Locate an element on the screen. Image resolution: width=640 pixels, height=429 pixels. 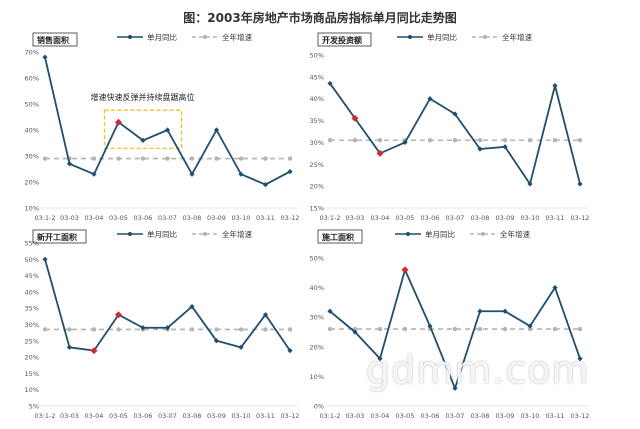
series-line-monthly is located at coordinates (167, 305).